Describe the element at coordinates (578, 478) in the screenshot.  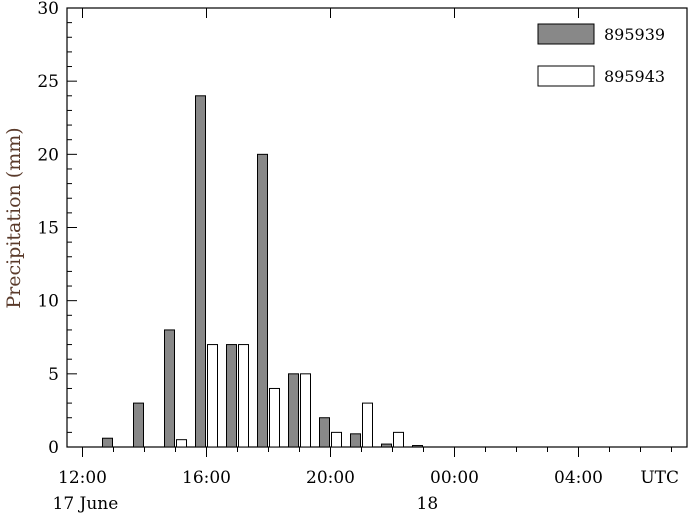
I see `x-tick-label: 04:00` at that location.